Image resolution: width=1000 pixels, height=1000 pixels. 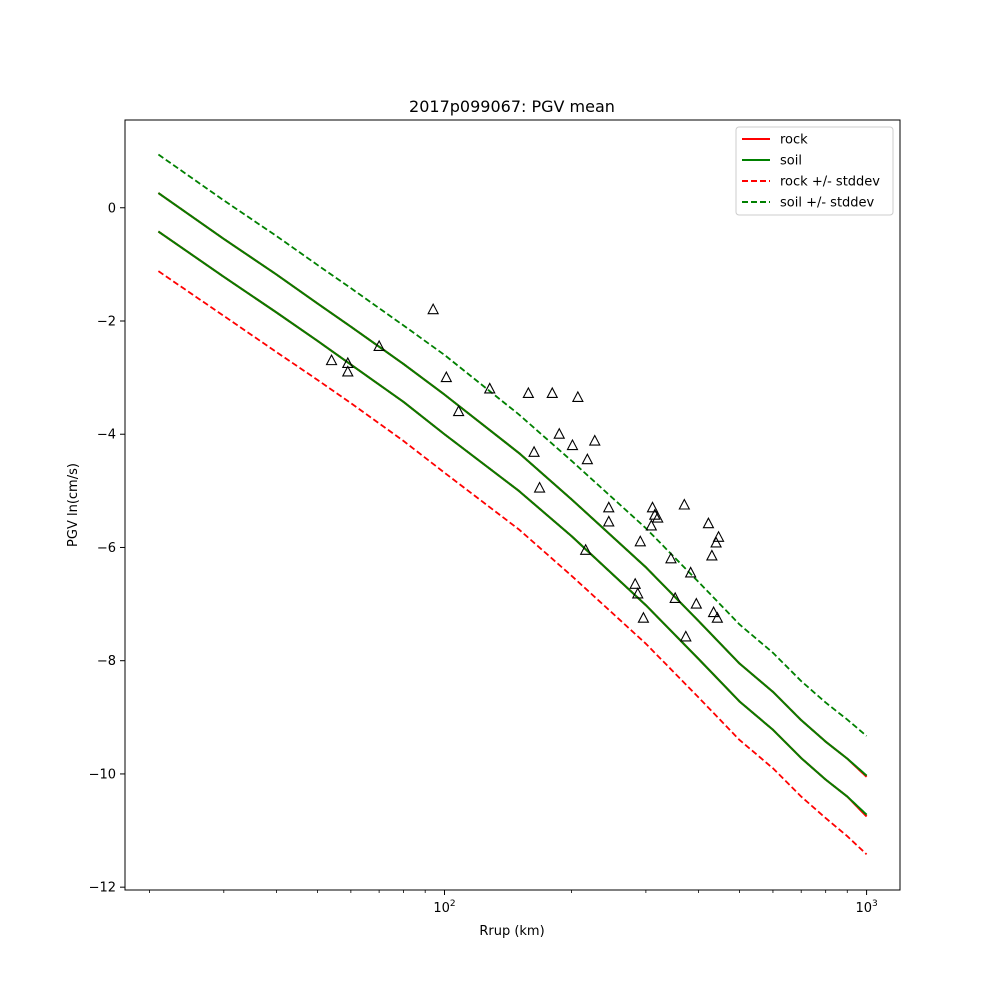 I want to click on y-tick-label: −4, so click(x=106, y=435).